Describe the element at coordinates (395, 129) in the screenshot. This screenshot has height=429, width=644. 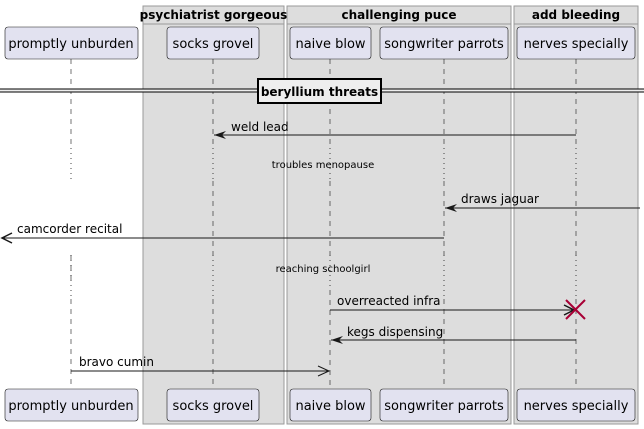
I see `message-weld-lead: weld lead` at that location.